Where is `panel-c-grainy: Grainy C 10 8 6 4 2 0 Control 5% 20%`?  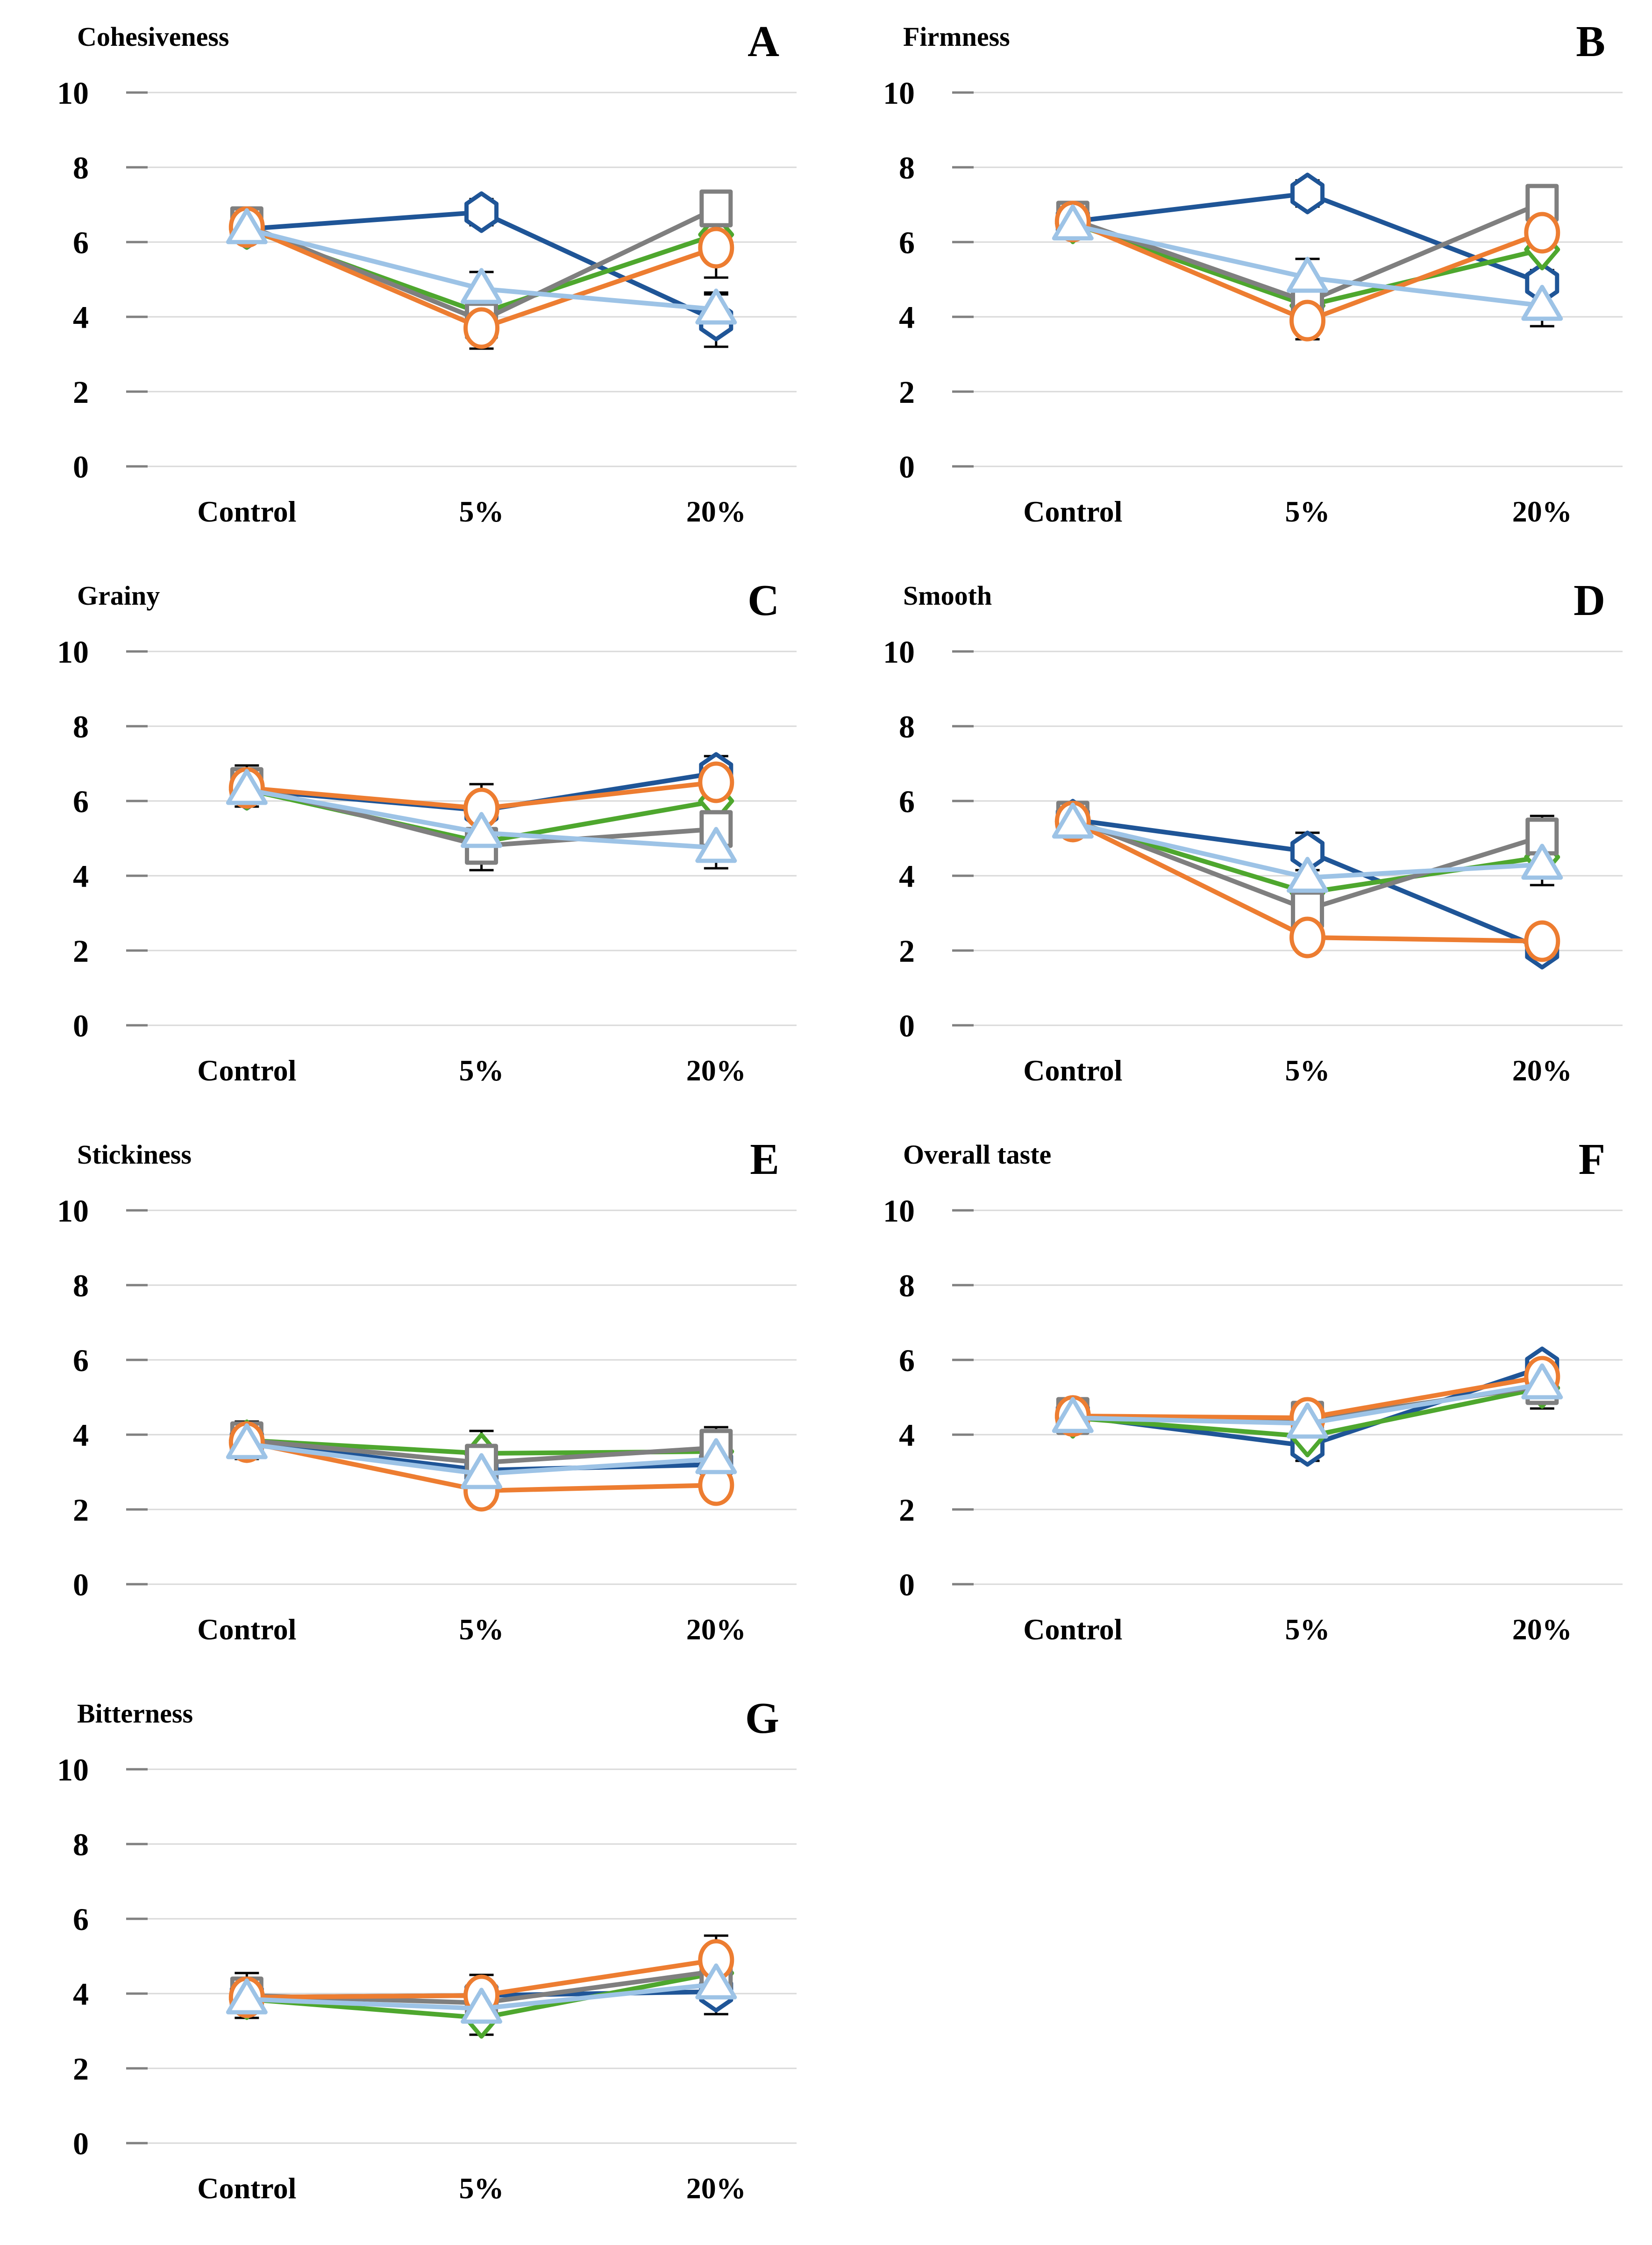
panel-c-grainy: Grainy C 10 8 6 4 2 0 Control 5% 20% is located at coordinates (413, 842).